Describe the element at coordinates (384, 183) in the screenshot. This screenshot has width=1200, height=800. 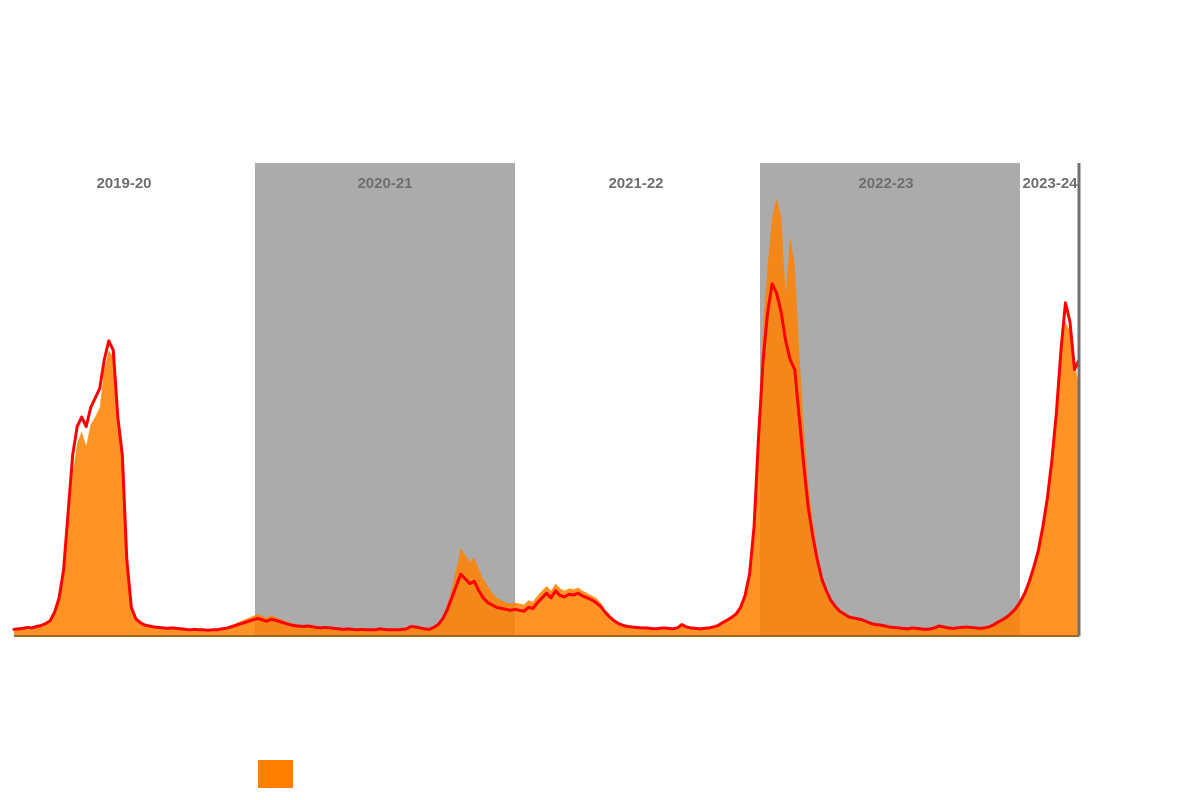
I see `season-label-2020-21: 2020-21` at that location.